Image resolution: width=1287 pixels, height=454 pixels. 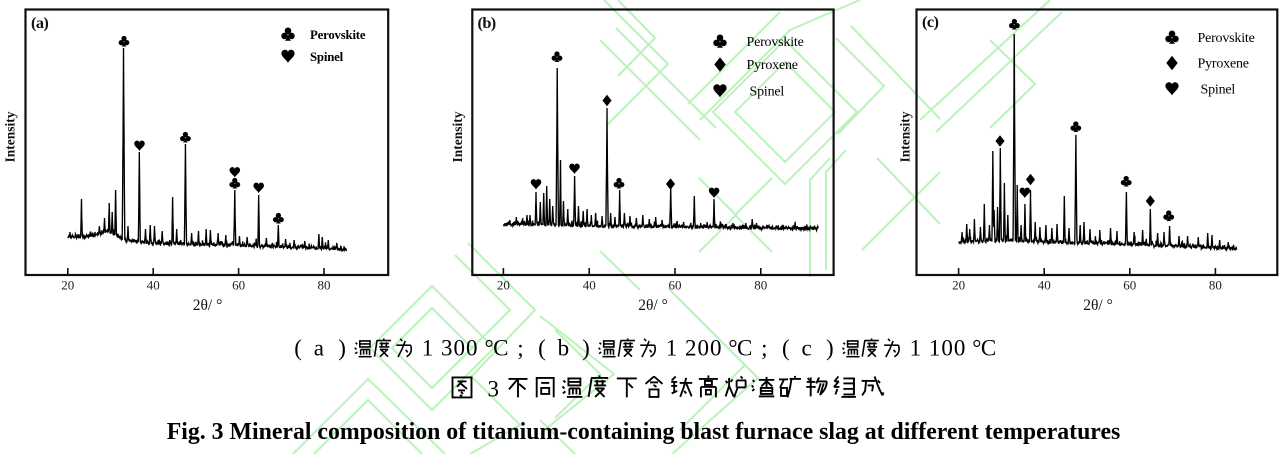 I want to click on svg-text: (a), so click(x=39, y=22).